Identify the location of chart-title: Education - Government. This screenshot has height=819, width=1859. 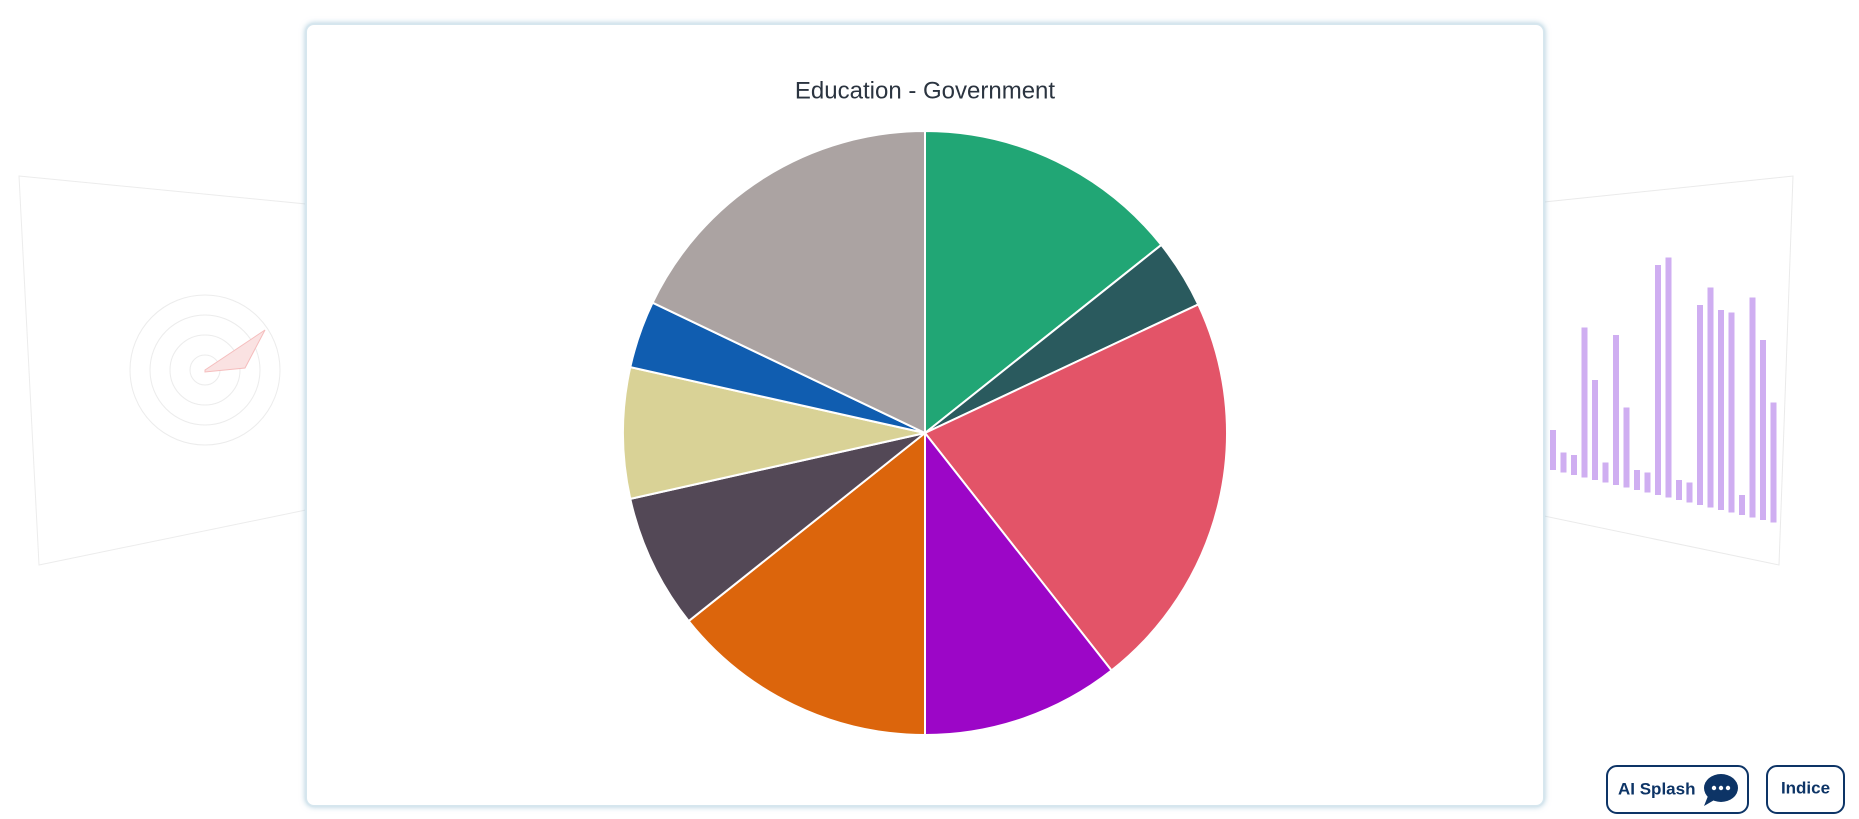
(925, 90).